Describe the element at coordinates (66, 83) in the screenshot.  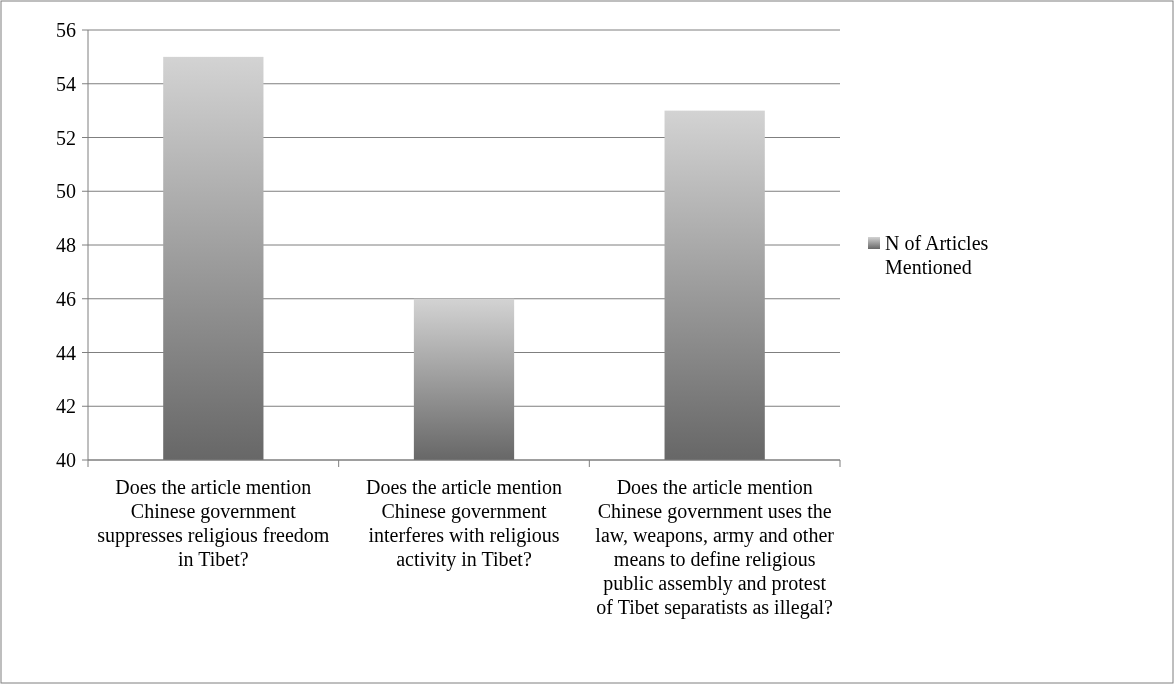
I see `y-tick-label: 54` at that location.